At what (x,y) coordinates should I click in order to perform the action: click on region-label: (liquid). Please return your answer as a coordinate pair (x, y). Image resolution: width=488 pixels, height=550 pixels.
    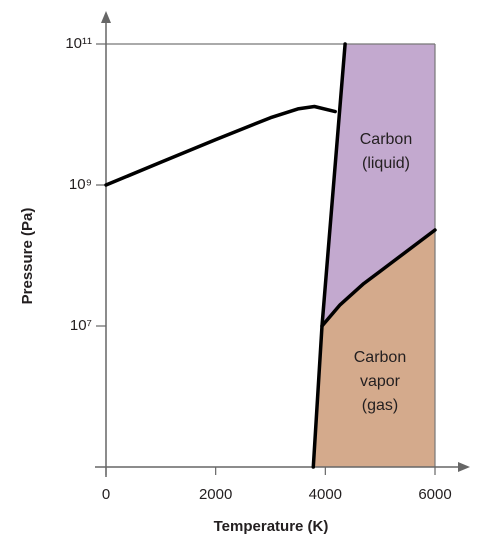
    Looking at the image, I should click on (386, 163).